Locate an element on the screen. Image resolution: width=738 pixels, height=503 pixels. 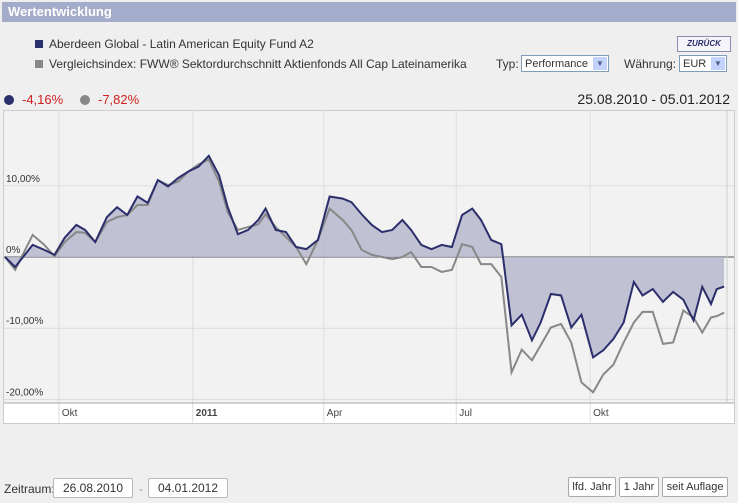
date-range: 25.08.2010 - 05.01.2012 is located at coordinates (653, 99).